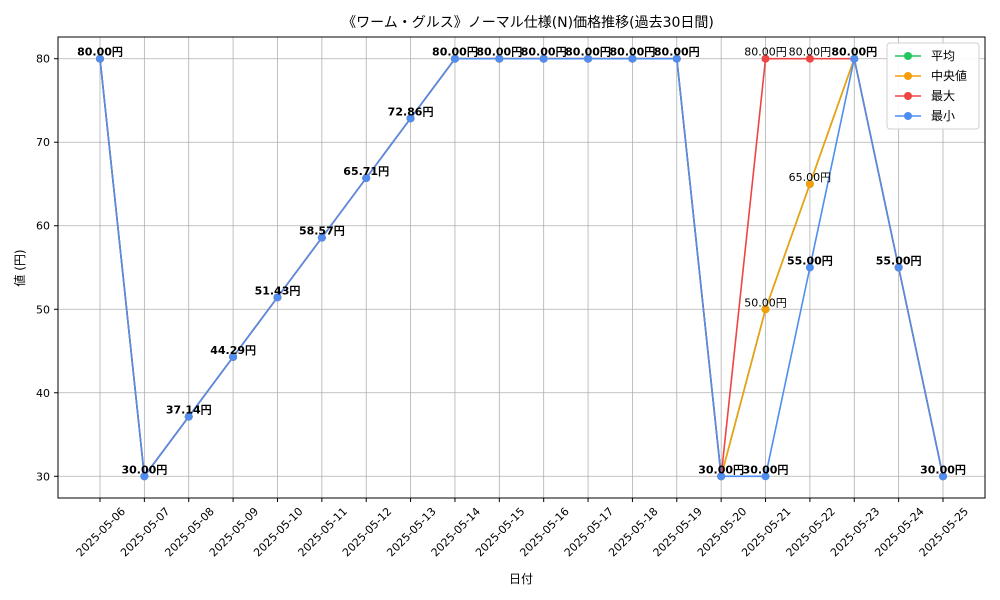  I want to click on y-tick-label: 30, so click(43, 476).